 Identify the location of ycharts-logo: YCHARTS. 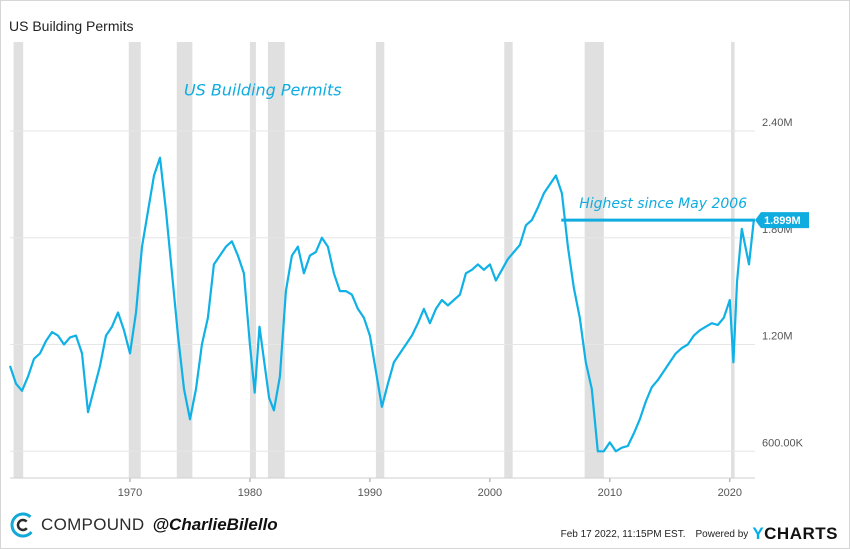
(795, 534).